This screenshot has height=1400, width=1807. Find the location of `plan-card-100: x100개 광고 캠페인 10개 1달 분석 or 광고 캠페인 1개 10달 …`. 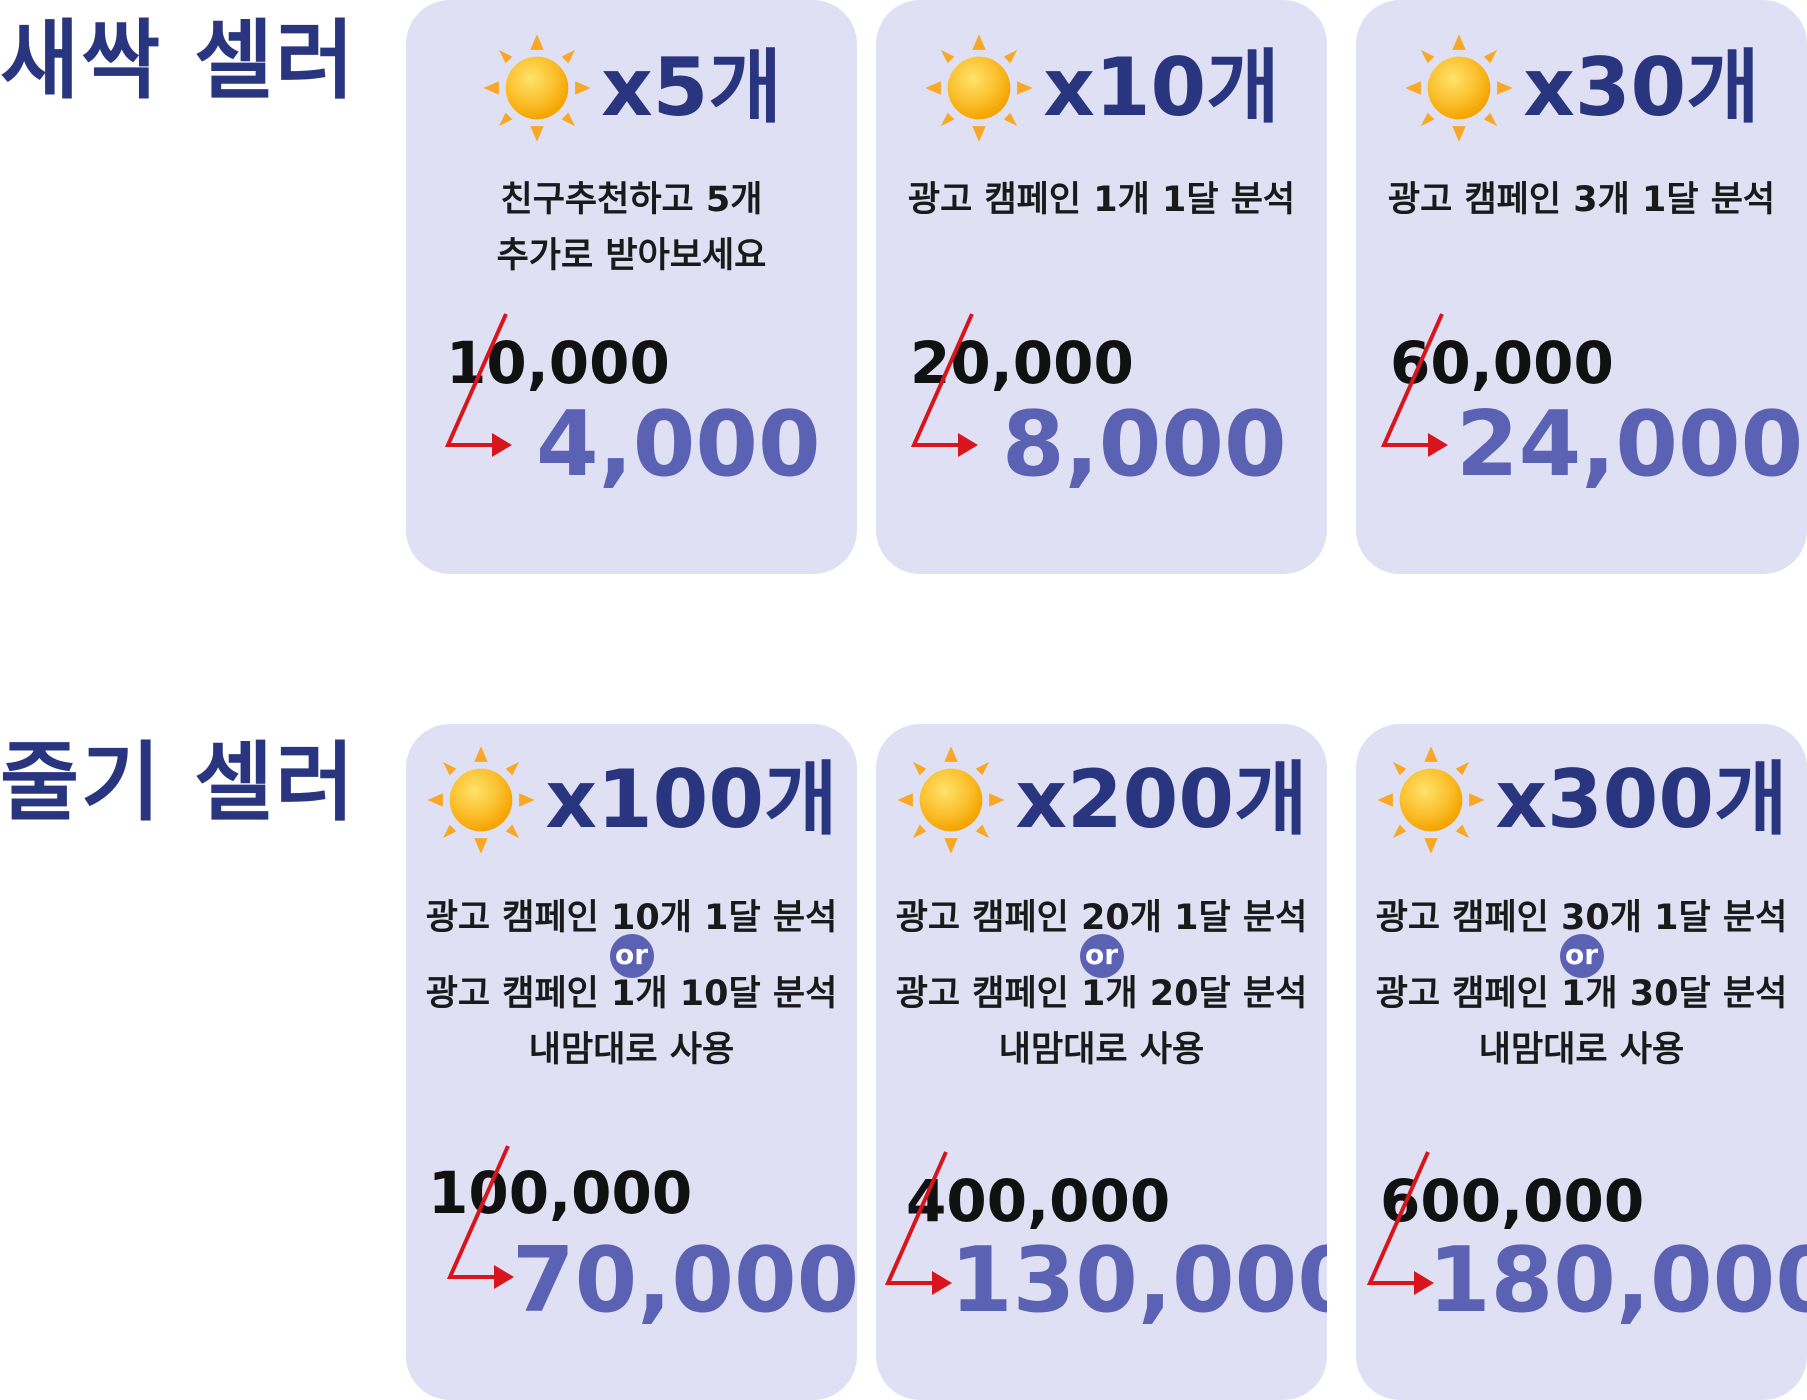

plan-card-100: x100개 광고 캠페인 10개 1달 분석 or 광고 캠페인 1개 10달 … is located at coordinates (631, 1062).